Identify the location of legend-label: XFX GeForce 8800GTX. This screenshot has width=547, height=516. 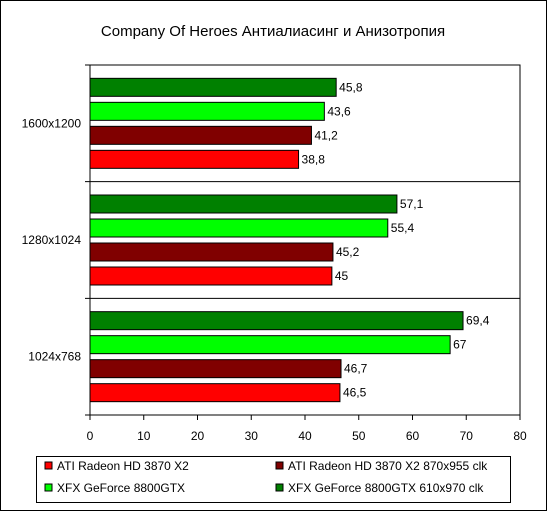
(121, 488).